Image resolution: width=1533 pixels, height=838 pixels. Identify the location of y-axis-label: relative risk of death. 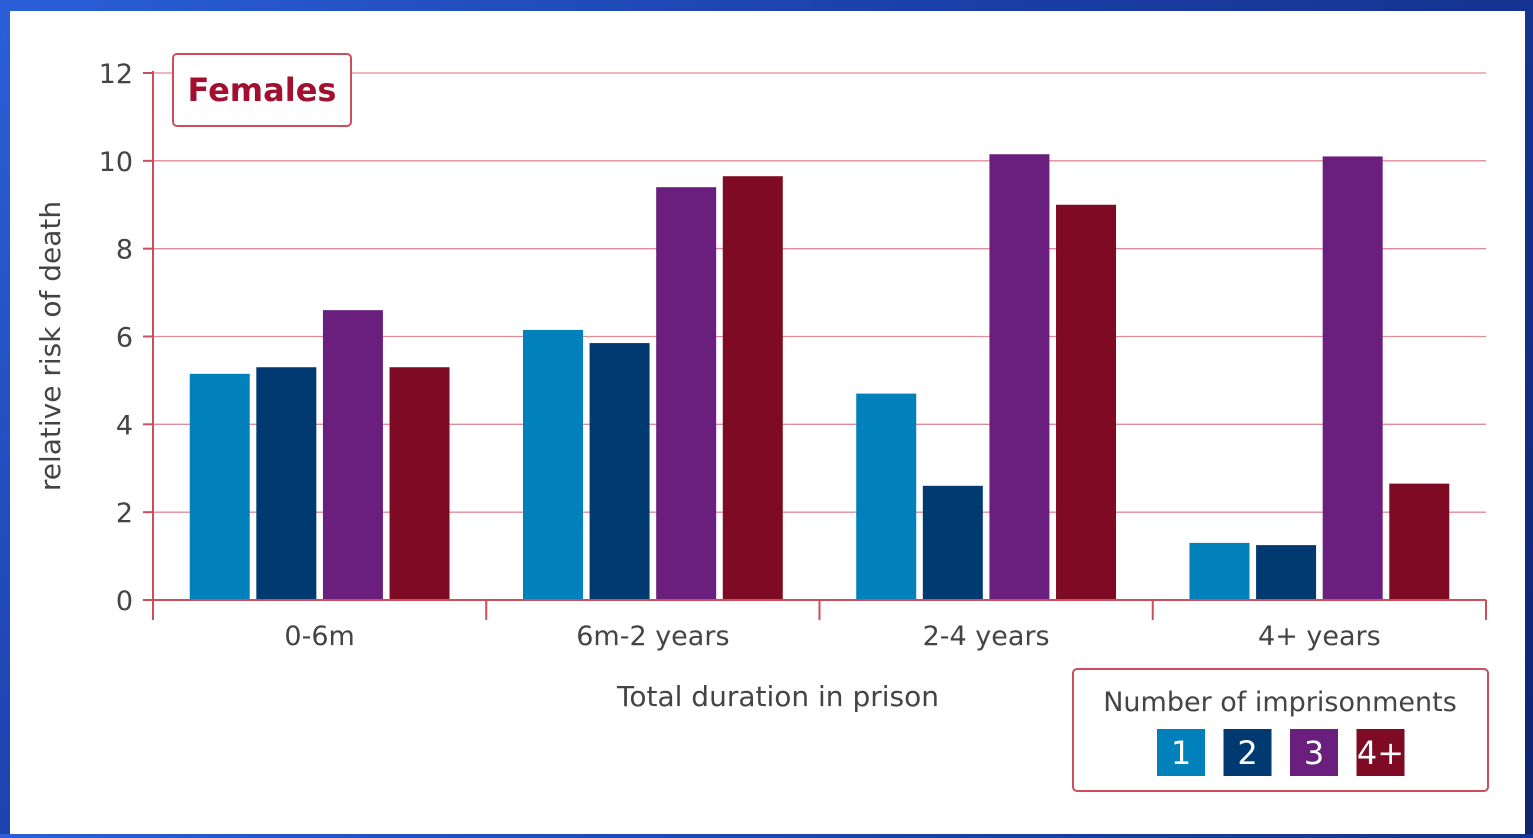
(50, 346).